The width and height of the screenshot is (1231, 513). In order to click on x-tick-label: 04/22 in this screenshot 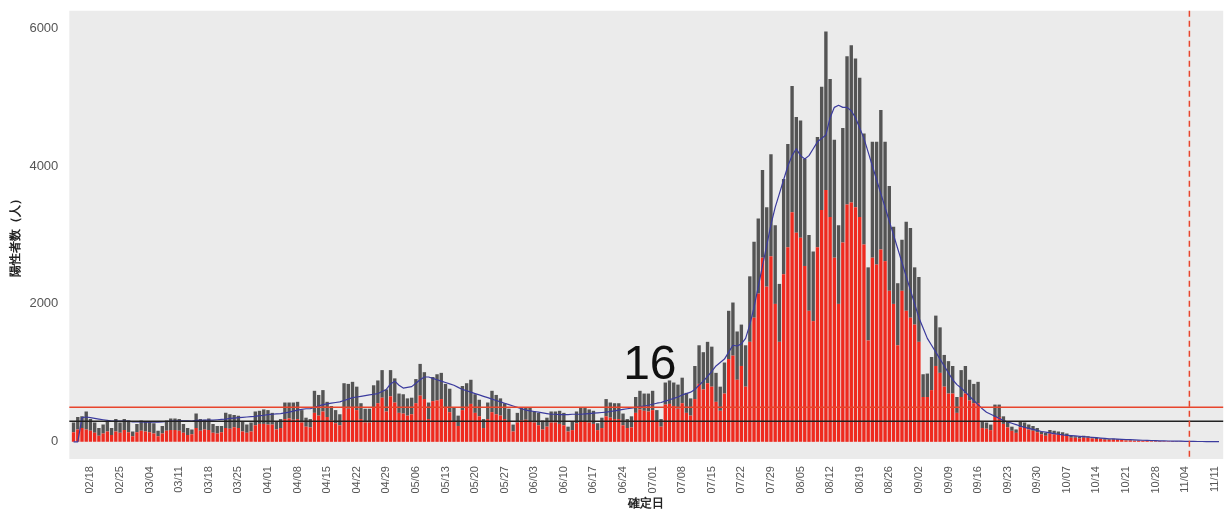, I will do `click(355, 480)`.